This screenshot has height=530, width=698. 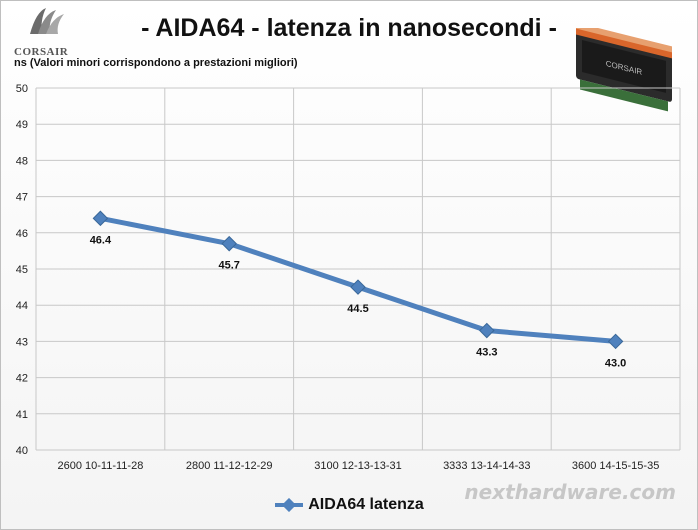 What do you see at coordinates (486, 466) in the screenshot?
I see `x-tick-label: 3333 13-14-14-33` at bounding box center [486, 466].